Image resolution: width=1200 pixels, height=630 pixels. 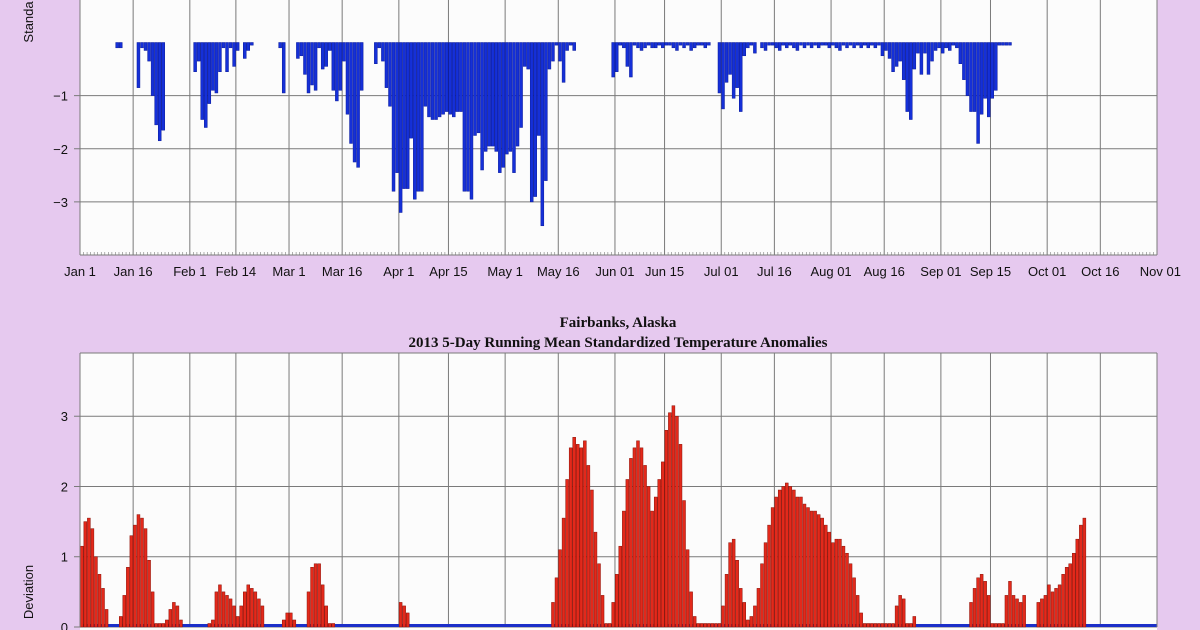 I want to click on top-y-axis-title: Standa, so click(x=28, y=22).